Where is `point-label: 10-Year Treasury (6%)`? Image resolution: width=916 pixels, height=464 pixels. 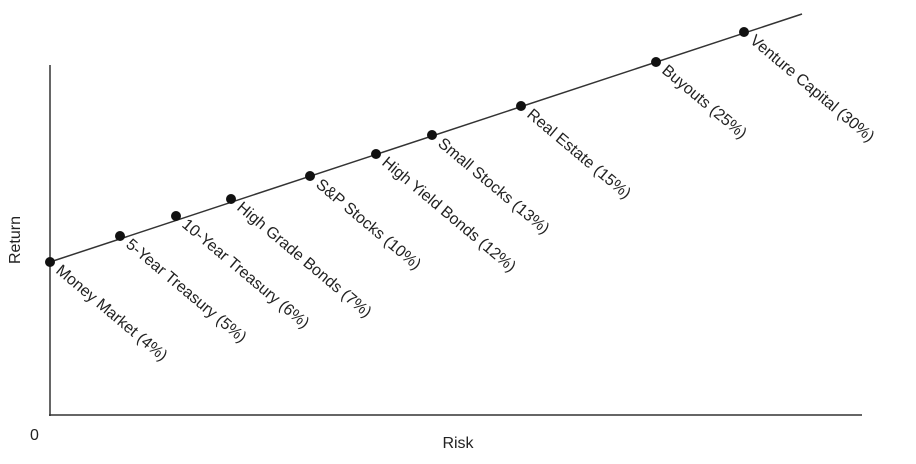 point-label: 10-Year Treasury (6%) is located at coordinates (245, 274).